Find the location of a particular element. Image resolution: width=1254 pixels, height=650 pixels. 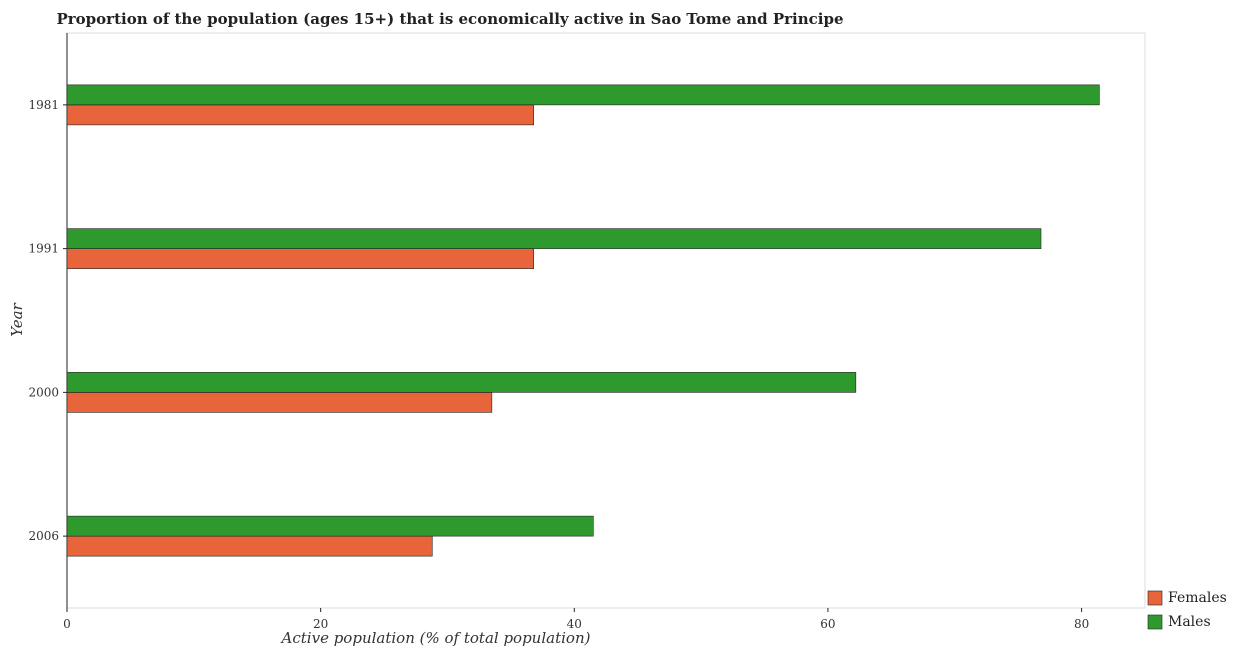

bar-females-2006 is located at coordinates (249, 546).